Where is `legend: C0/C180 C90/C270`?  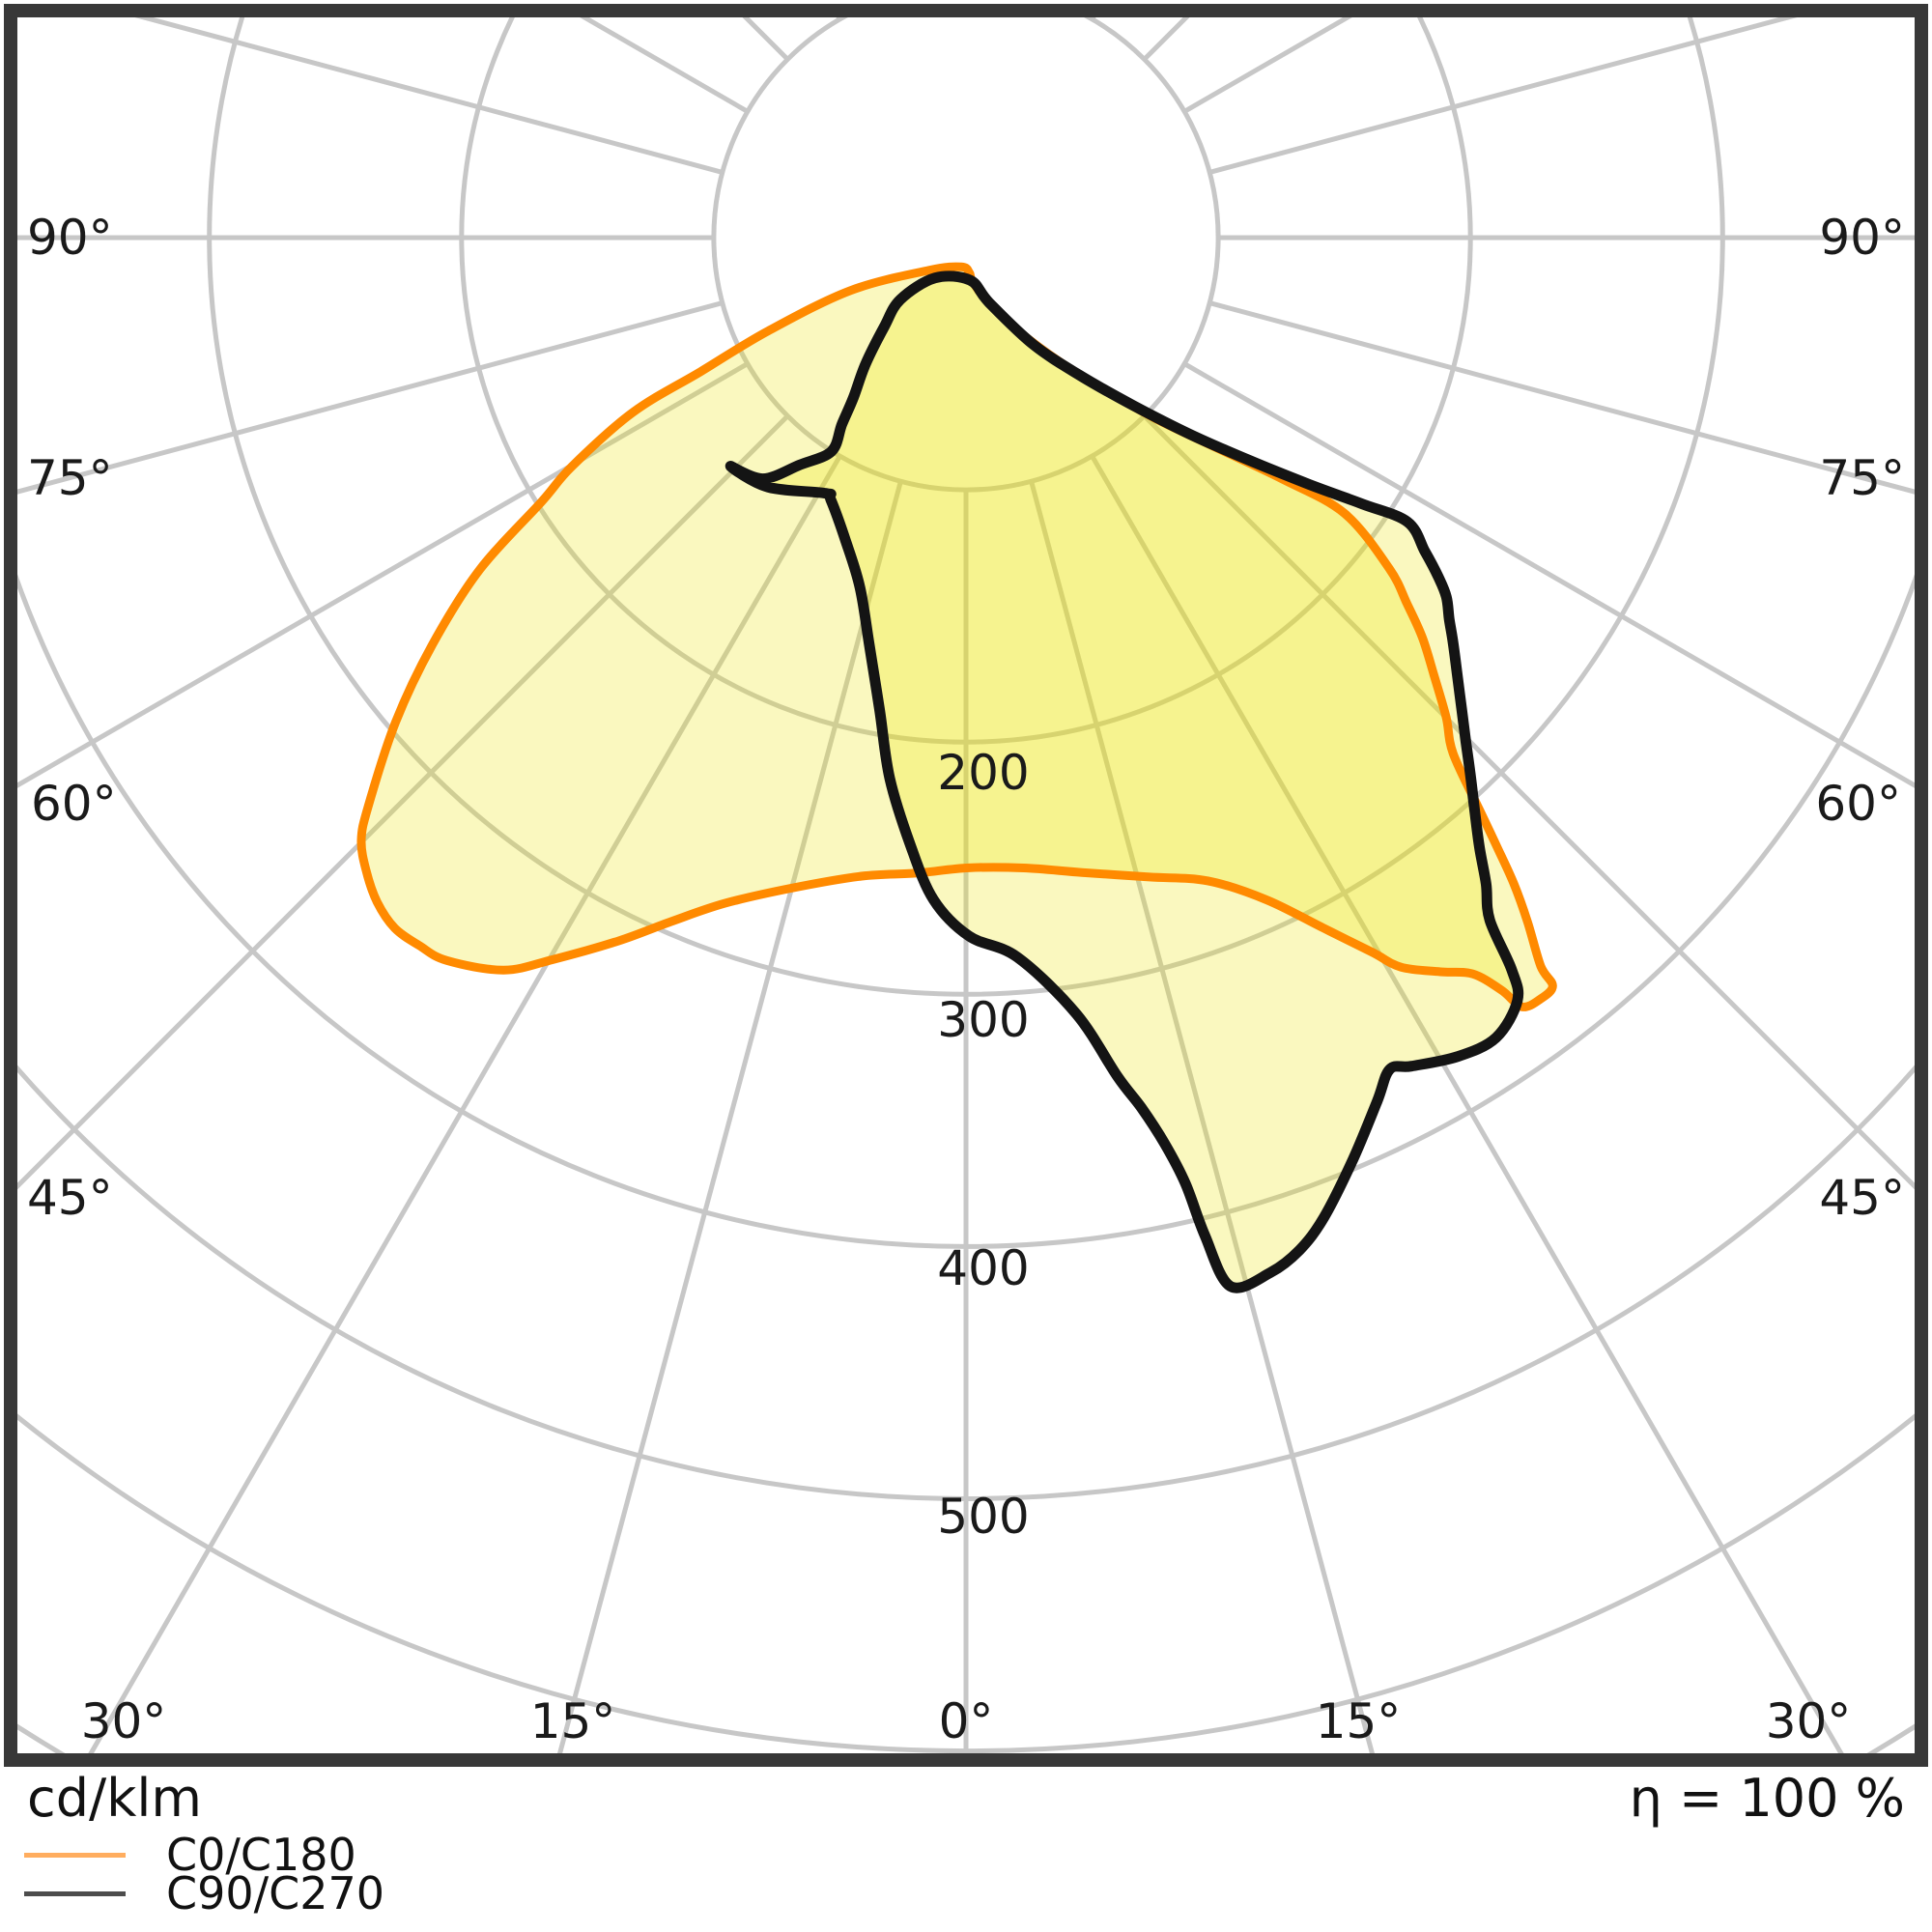 legend: C0/C180 C90/C270 is located at coordinates (204, 1874).